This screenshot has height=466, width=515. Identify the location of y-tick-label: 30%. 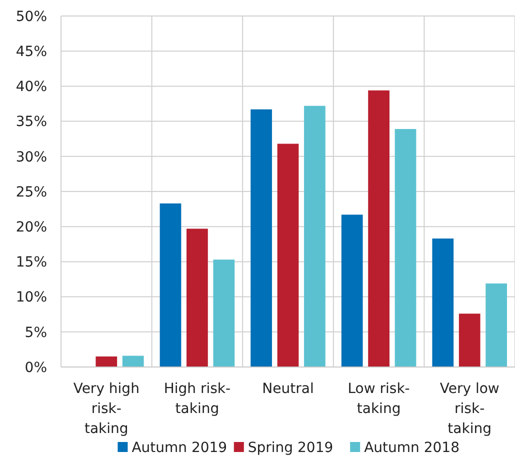
(31, 157).